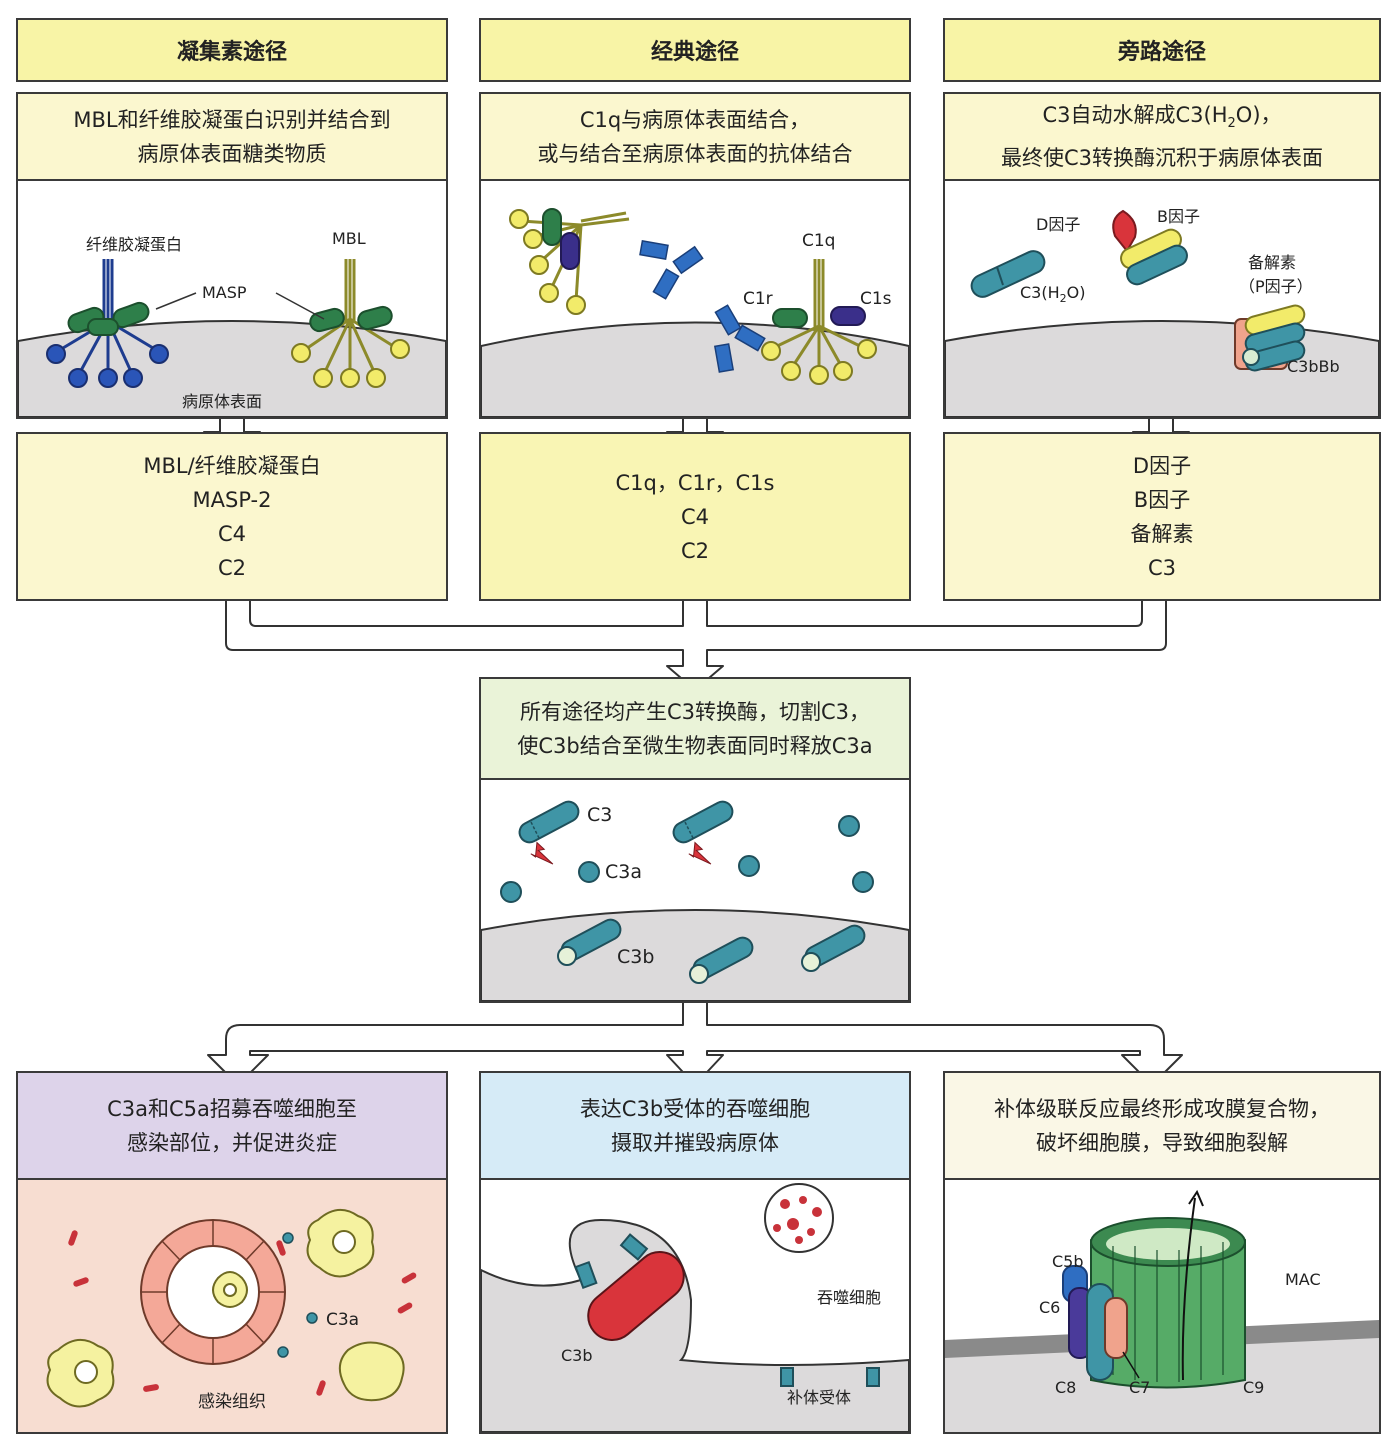  Describe the element at coordinates (232, 1108) in the screenshot. I see `inflammation-desc-line1: C3a和C5a招募吞噬细胞至` at that location.